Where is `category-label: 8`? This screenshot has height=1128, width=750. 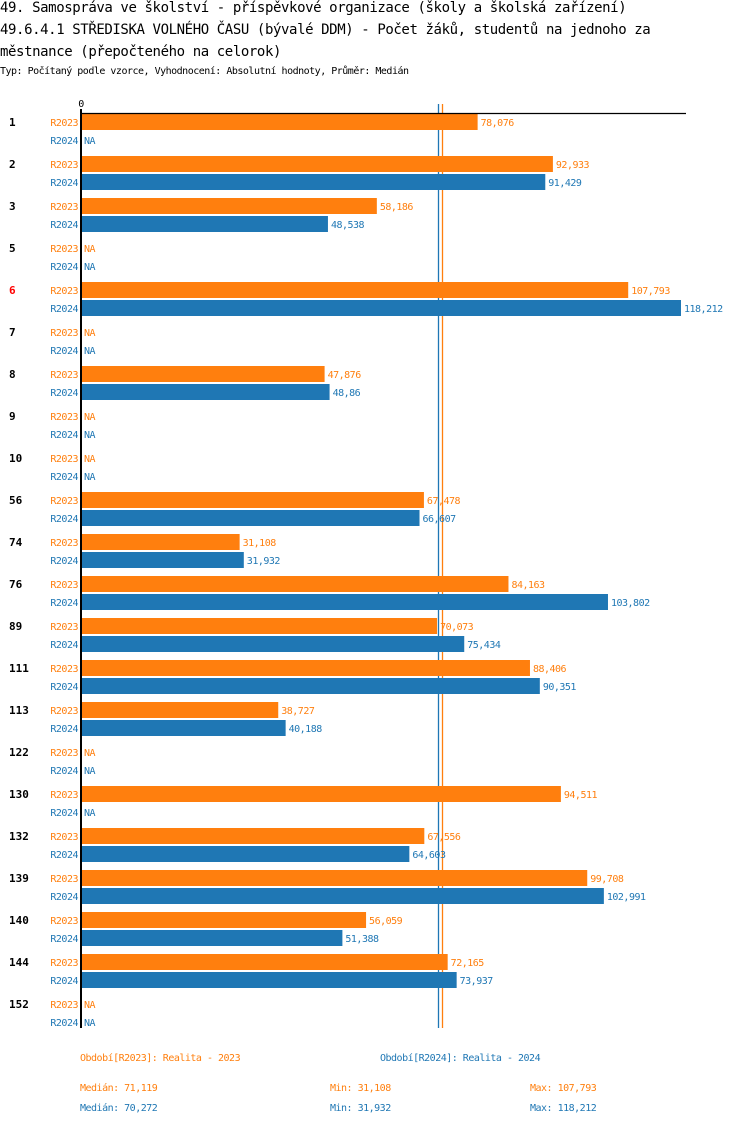 category-label: 8 is located at coordinates (12, 374).